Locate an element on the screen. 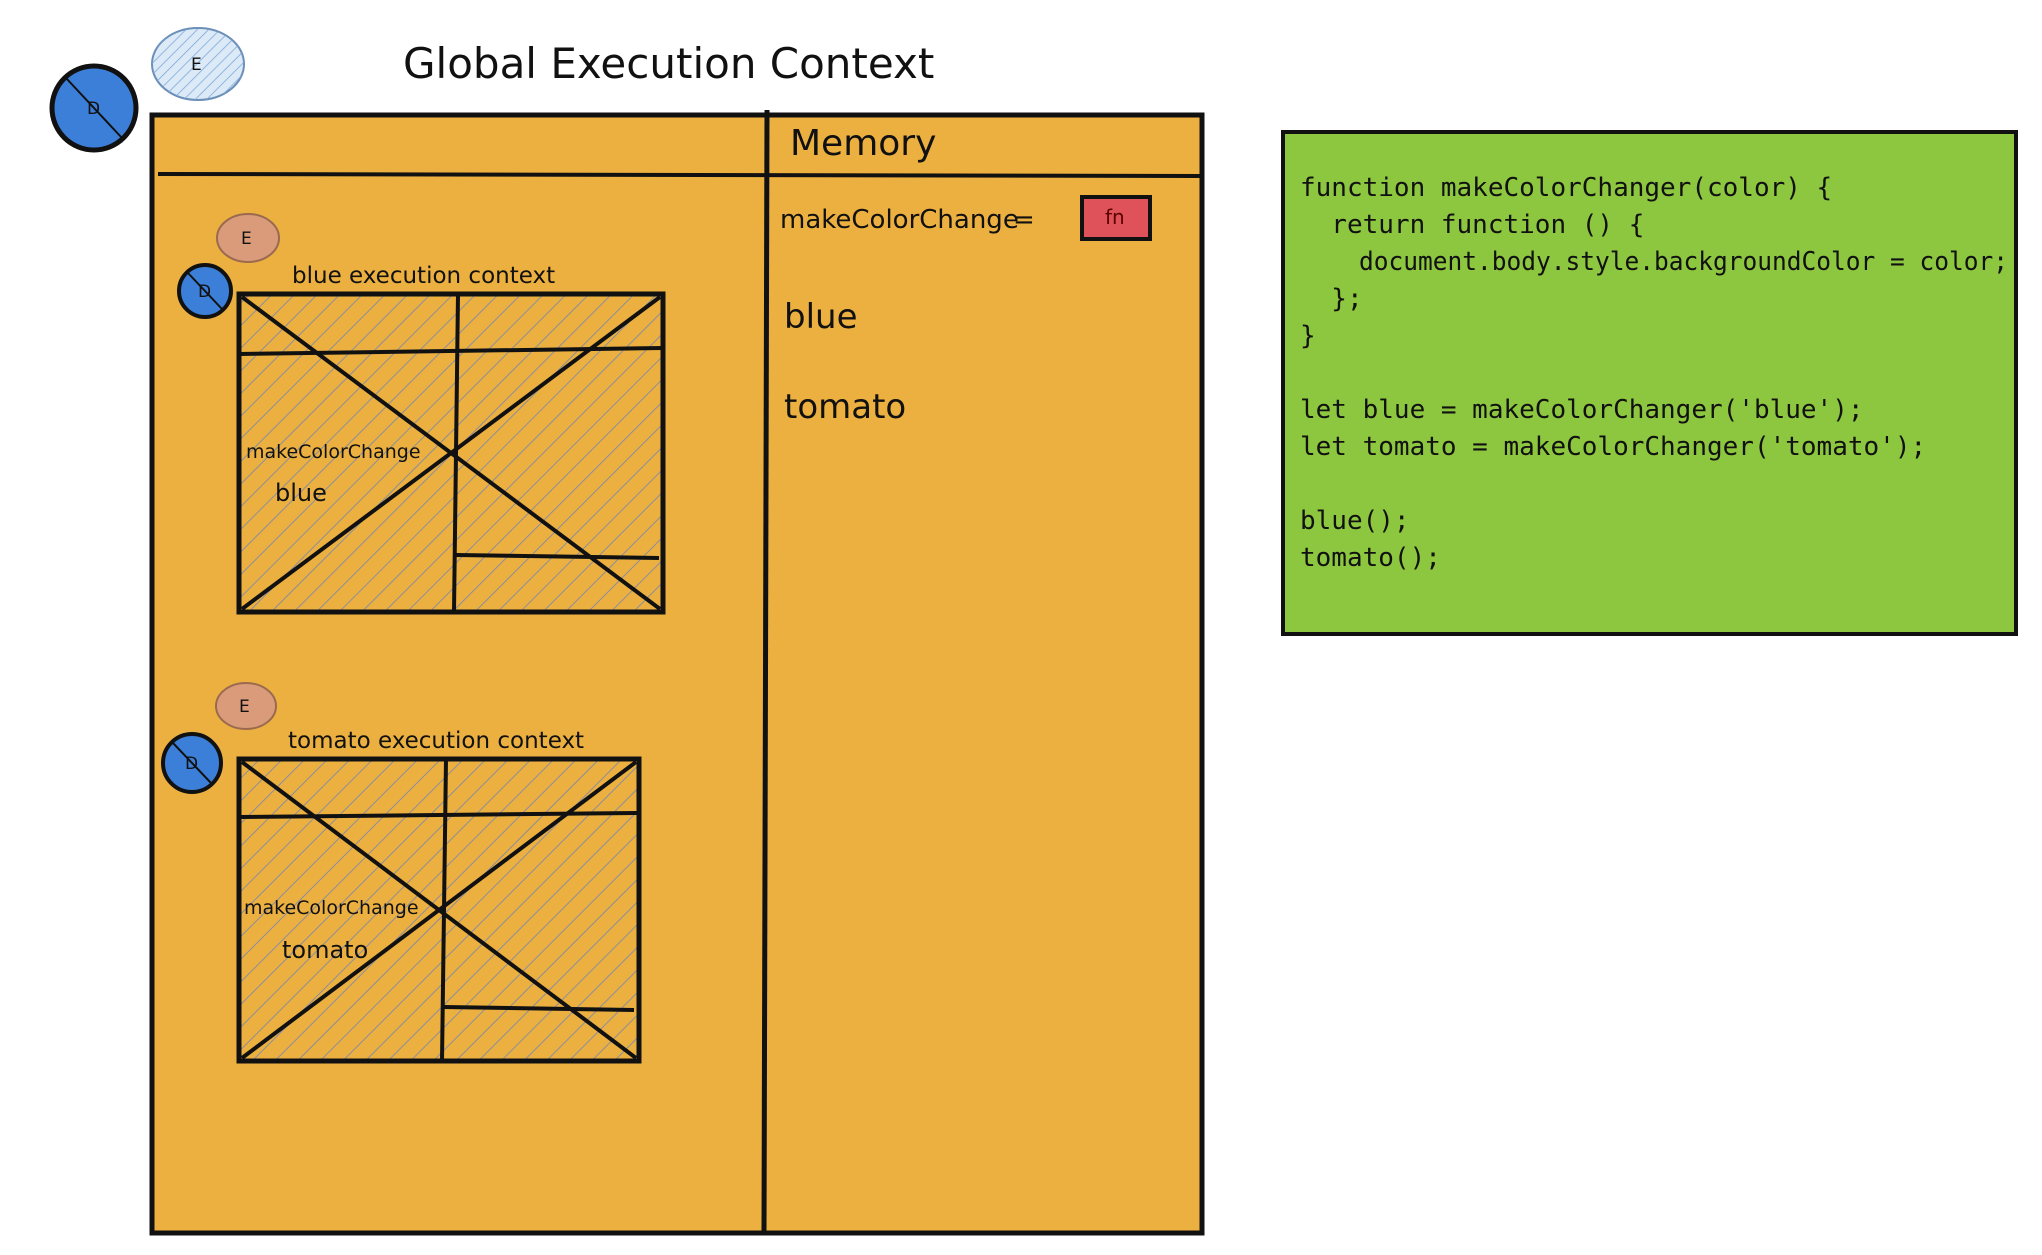  blue-context-col is located at coordinates (456, 453).